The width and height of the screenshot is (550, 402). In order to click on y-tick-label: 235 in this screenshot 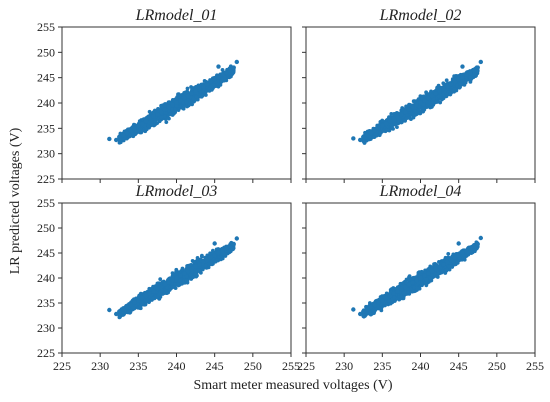, I will do `click(46, 128)`.